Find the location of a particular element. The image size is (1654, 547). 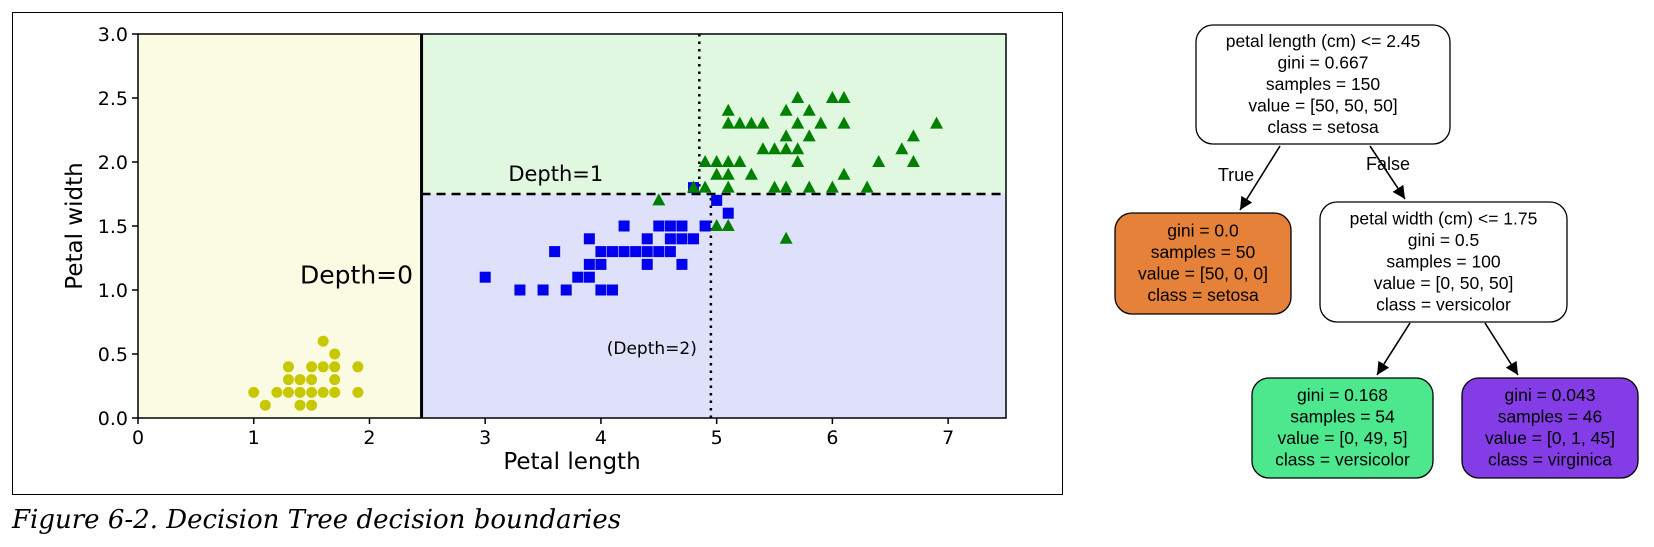

tree-node-line: value = [0, 49, 5] is located at coordinates (1343, 438).